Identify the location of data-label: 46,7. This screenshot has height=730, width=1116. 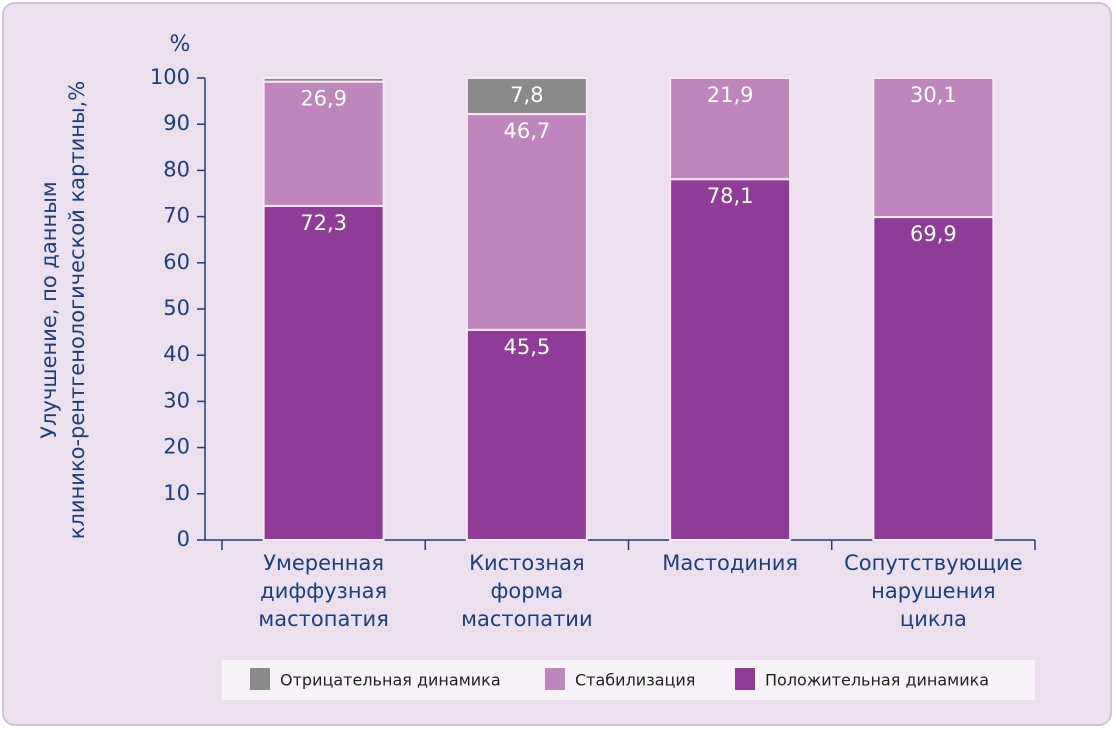
(526, 131).